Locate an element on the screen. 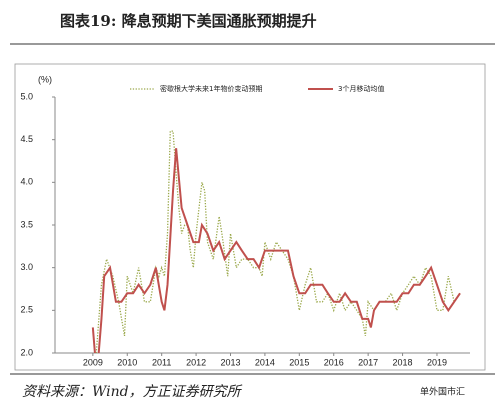  legend-label: 3个月移动均值 is located at coordinates (361, 88).